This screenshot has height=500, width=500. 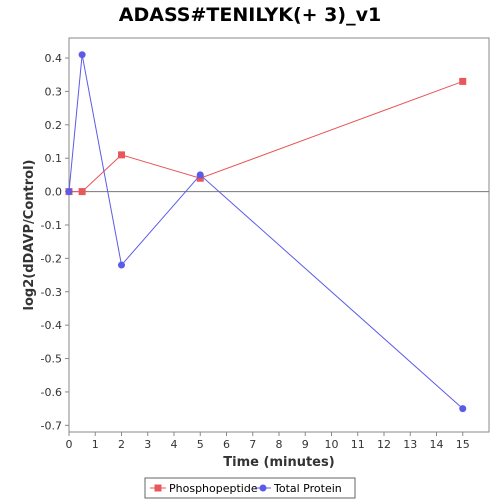 What do you see at coordinates (54, 158) in the screenshot?
I see `y-tick-label: 0.1` at bounding box center [54, 158].